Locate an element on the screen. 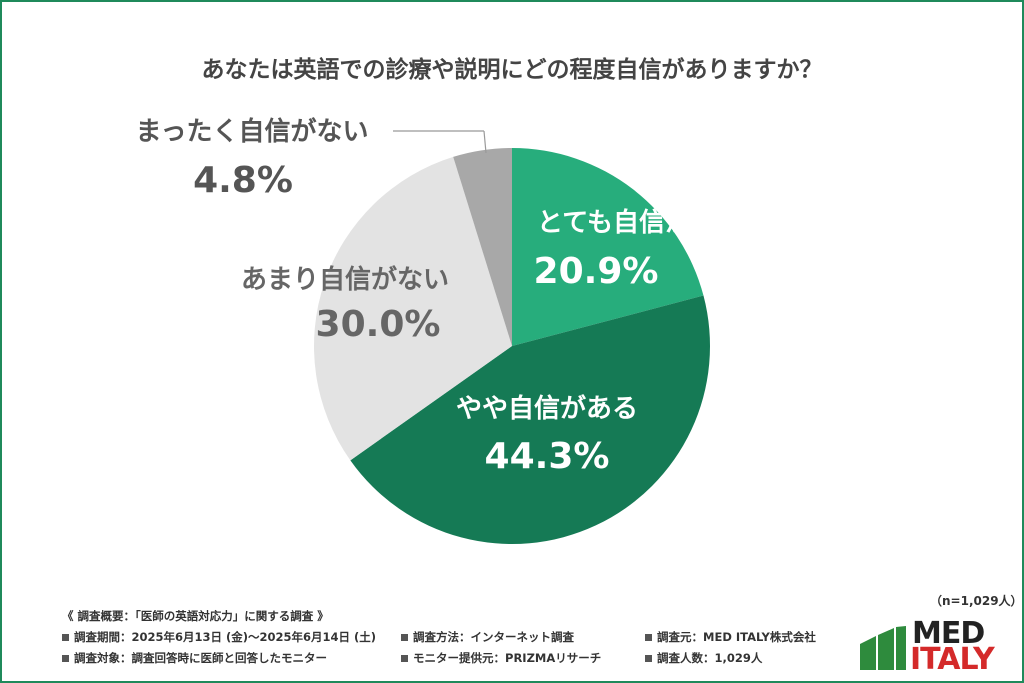 The image size is (1024, 683). notes-provider: モニター提供元：PRIZMAリサーチ is located at coordinates (507, 658).